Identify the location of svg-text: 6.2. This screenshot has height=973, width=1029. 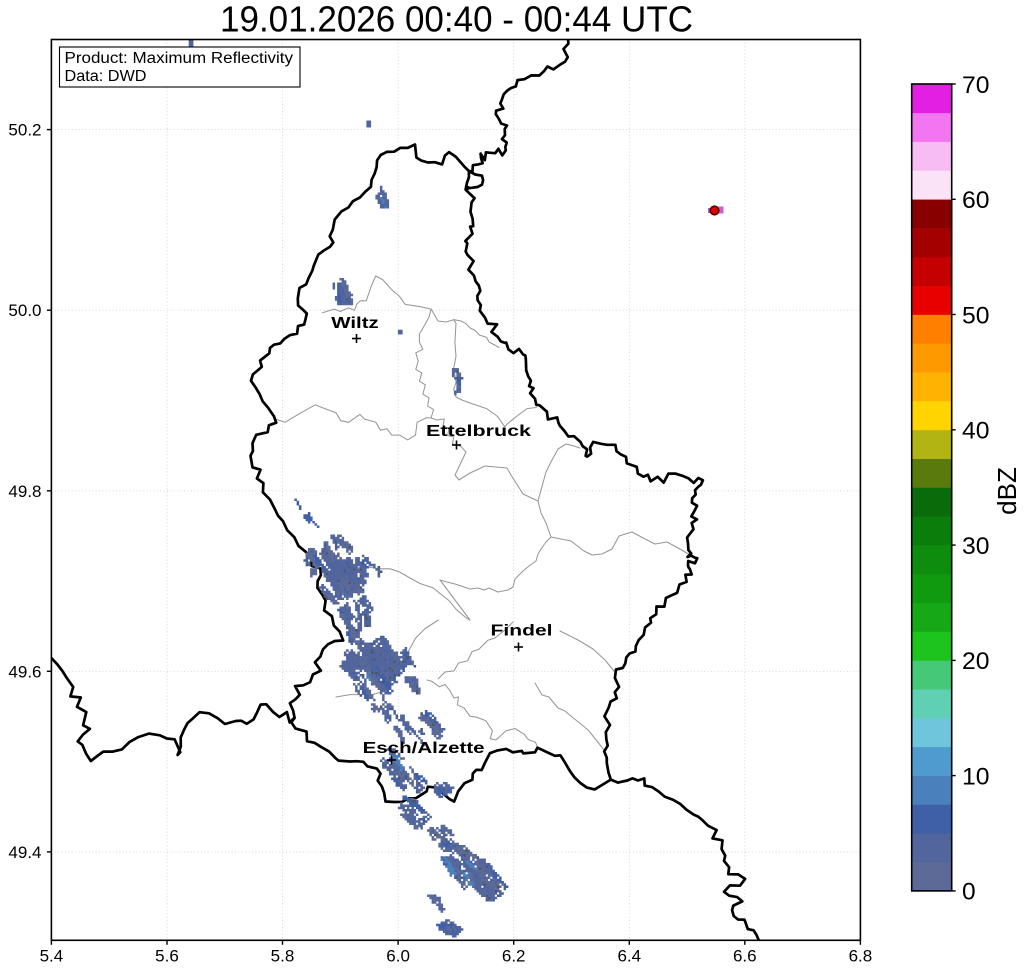
(514, 956).